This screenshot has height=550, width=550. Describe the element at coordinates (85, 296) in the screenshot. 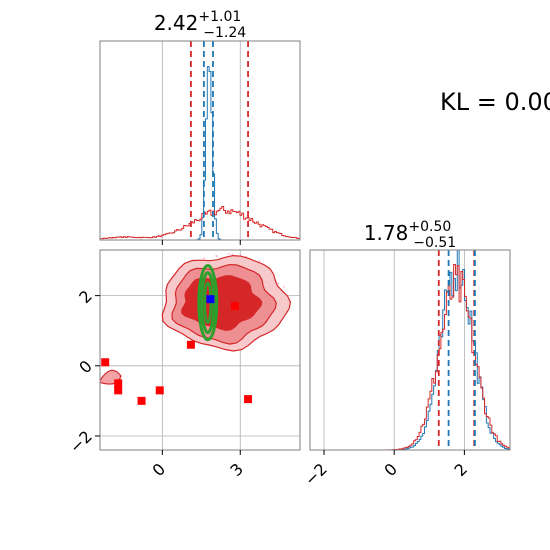

I see `y-tick-label: 2` at that location.